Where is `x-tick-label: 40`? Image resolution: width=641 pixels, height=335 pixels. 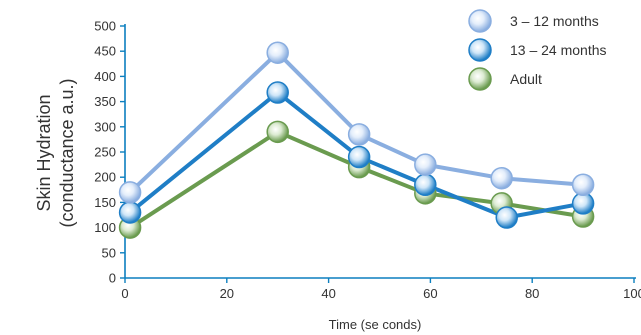 x-tick-label: 40 is located at coordinates (328, 293).